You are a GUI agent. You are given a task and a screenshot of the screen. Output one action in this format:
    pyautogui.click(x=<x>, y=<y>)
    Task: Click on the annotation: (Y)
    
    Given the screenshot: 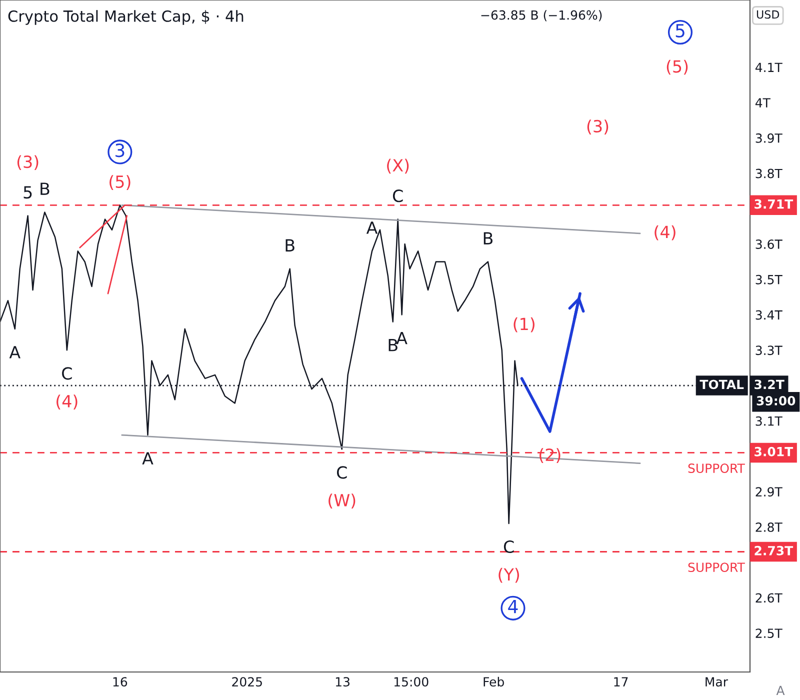 What is the action you would take?
    pyautogui.click(x=508, y=575)
    